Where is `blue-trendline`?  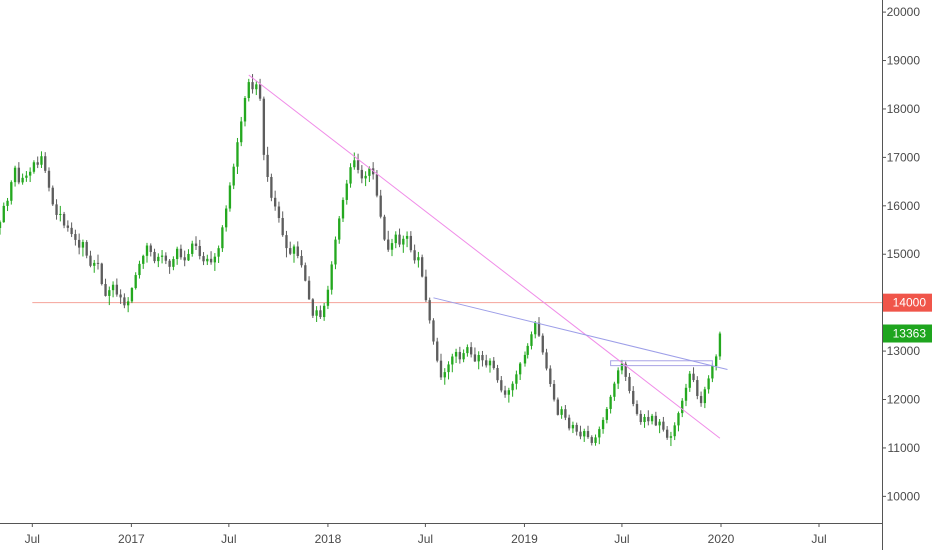
blue-trendline is located at coordinates (580, 333).